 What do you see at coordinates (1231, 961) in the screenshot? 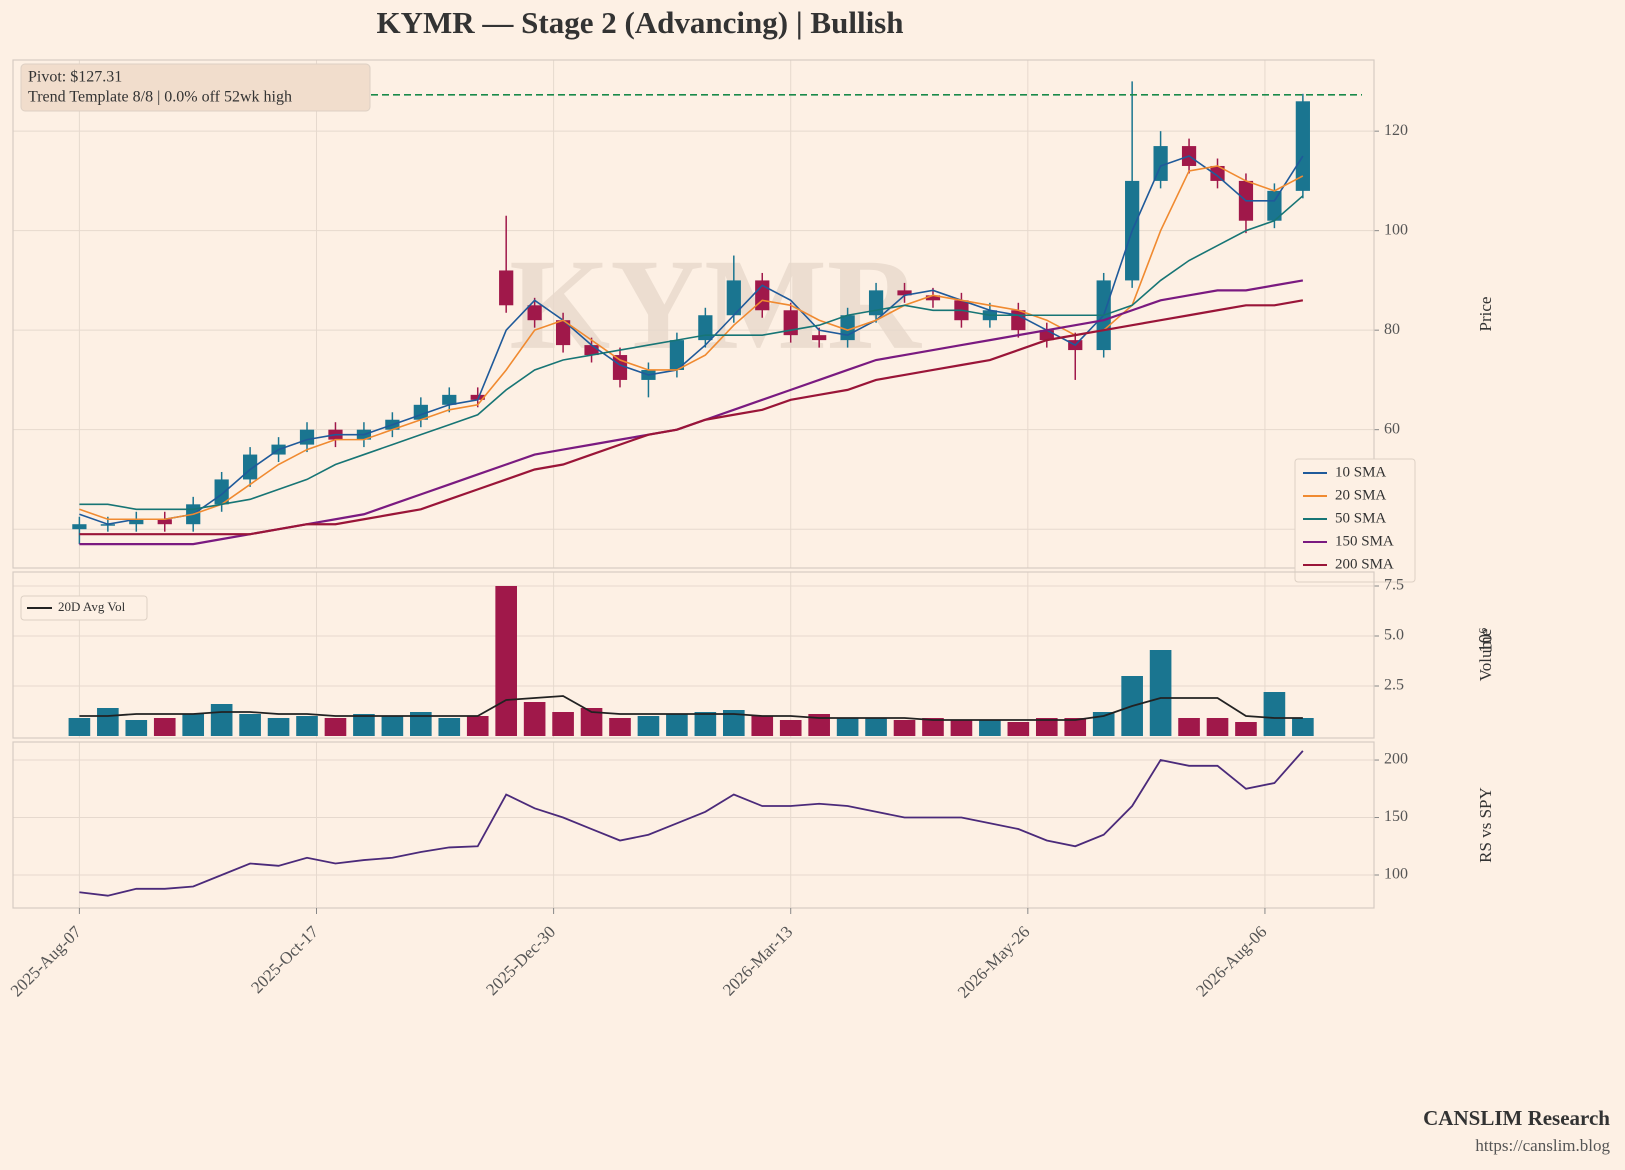
I see `x-tick-label: 2026-Aug-06` at bounding box center [1231, 961].